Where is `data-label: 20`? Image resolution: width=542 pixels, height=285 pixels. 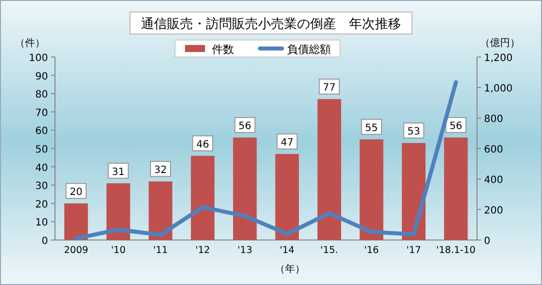
data-label: 20 is located at coordinates (76, 192).